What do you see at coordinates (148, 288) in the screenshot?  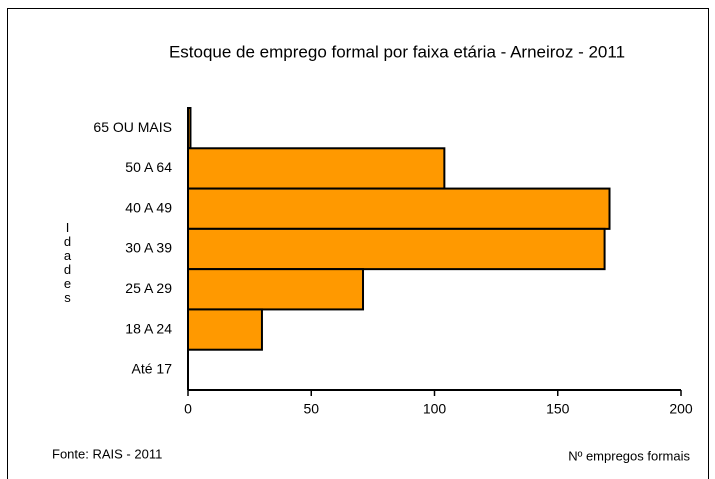 I see `y-tick-label: 25 A 29` at bounding box center [148, 288].